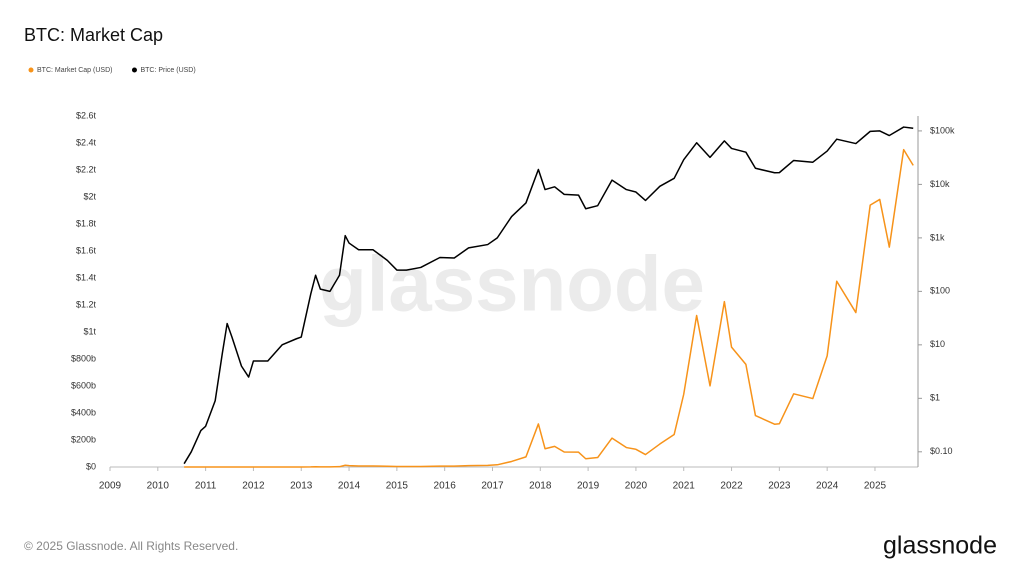 The width and height of the screenshot is (1024, 576). I want to click on legend-label: BTC: Price (USD), so click(167, 70).